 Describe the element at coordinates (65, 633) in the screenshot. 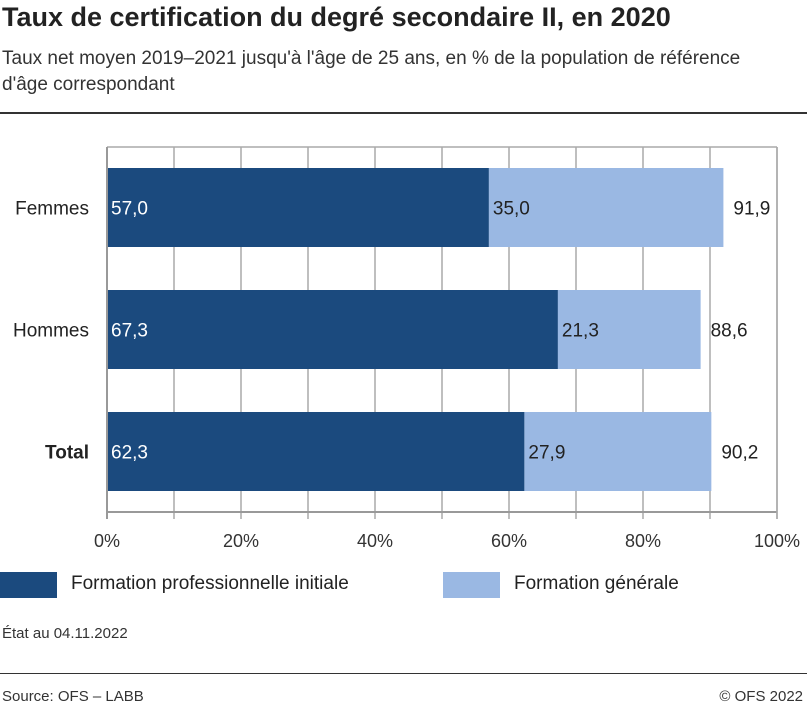

I see `date-note: État au 04.11.2022` at that location.